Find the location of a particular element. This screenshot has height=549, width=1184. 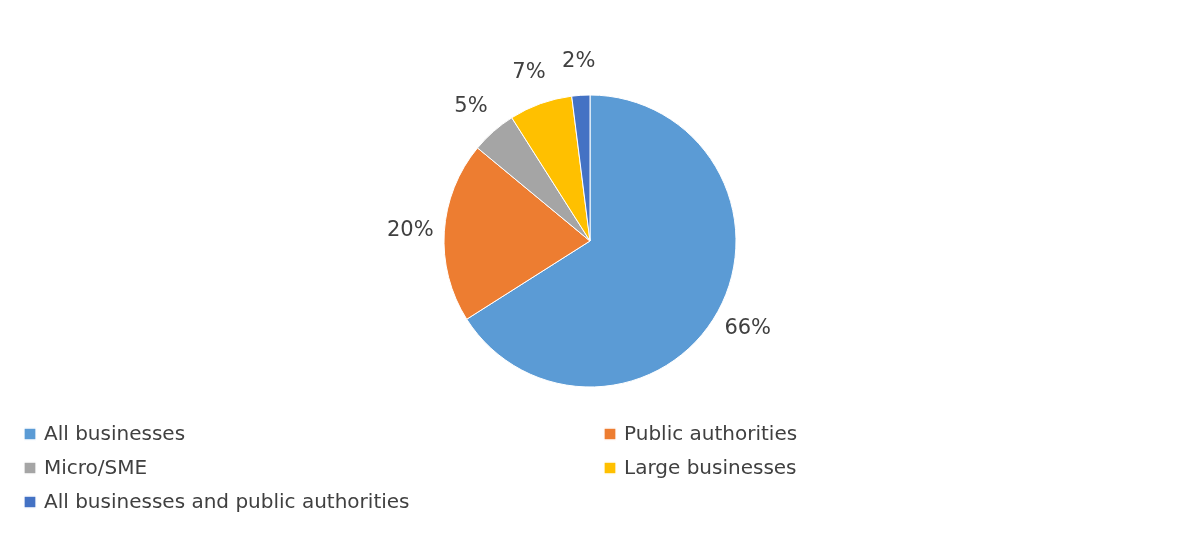

legend-label: Large businesses is located at coordinates (710, 467).